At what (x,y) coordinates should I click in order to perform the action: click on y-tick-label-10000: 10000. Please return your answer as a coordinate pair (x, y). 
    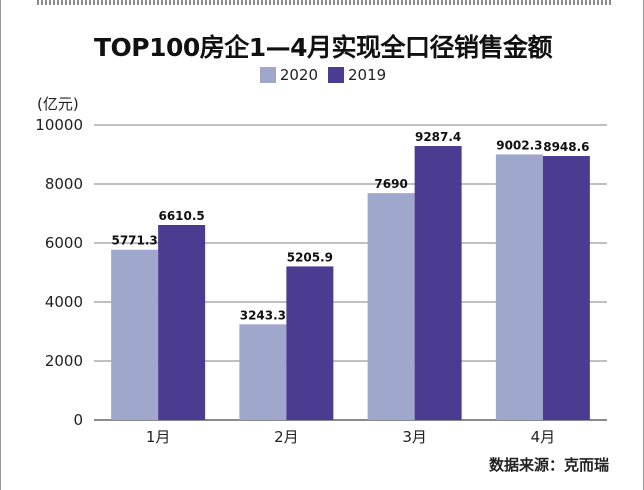
    Looking at the image, I should click on (59, 125).